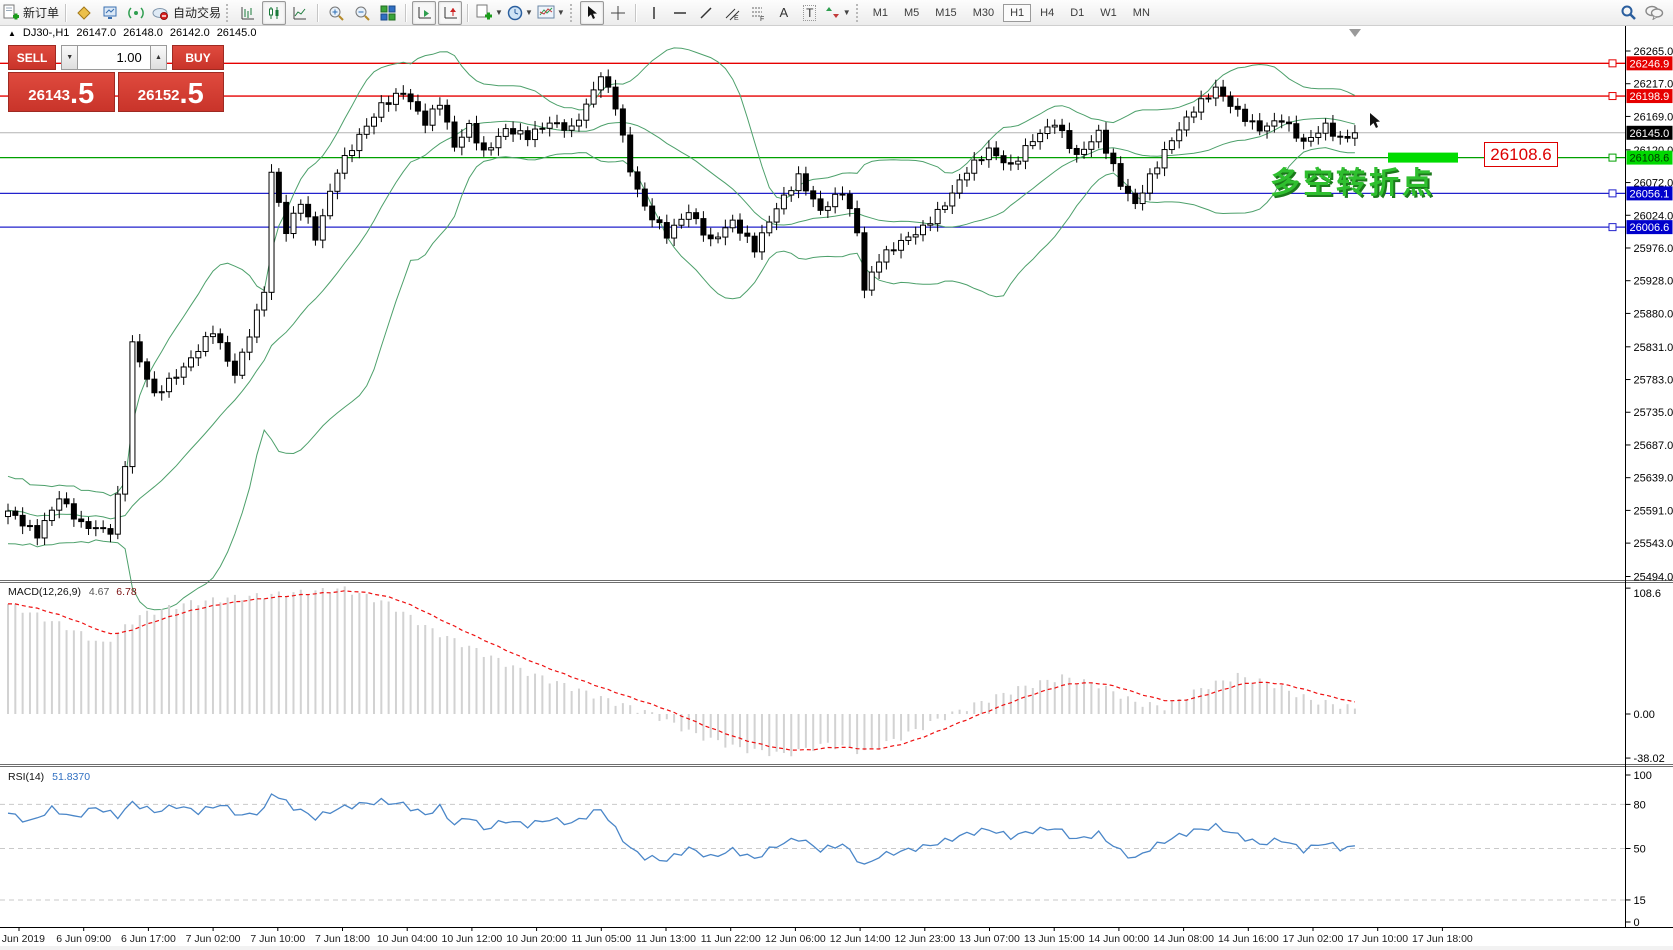  I want to click on tile-windows-button, so click(388, 13).